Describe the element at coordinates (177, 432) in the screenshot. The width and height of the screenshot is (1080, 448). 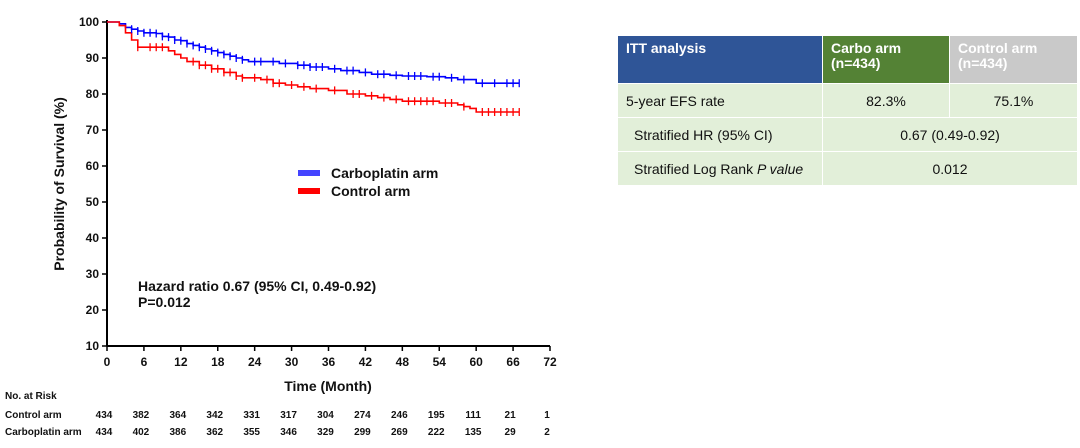
I see `risk-value-1-2: 386` at that location.